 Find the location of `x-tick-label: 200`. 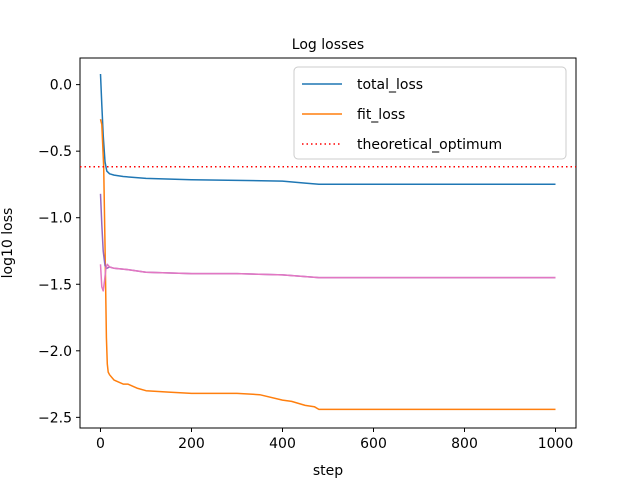

x-tick-label: 200 is located at coordinates (191, 444).